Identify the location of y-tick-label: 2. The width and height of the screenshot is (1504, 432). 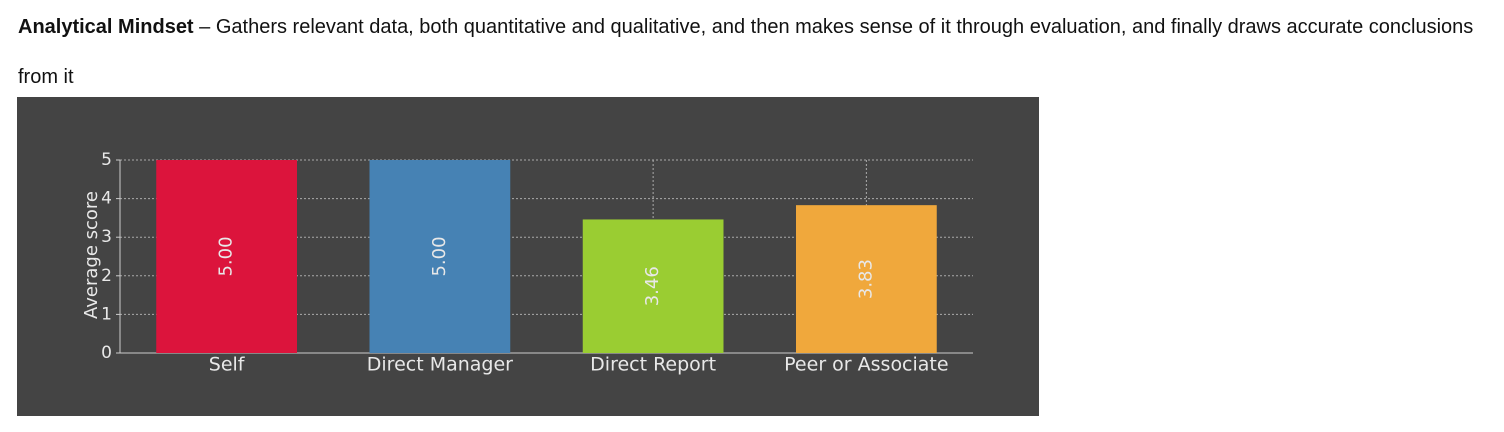
(106, 276).